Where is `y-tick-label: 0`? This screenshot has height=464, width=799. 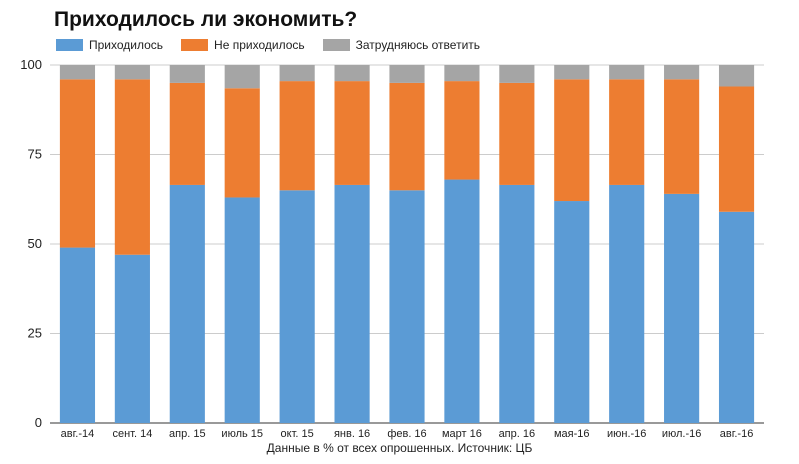
y-tick-label: 0 is located at coordinates (38, 422).